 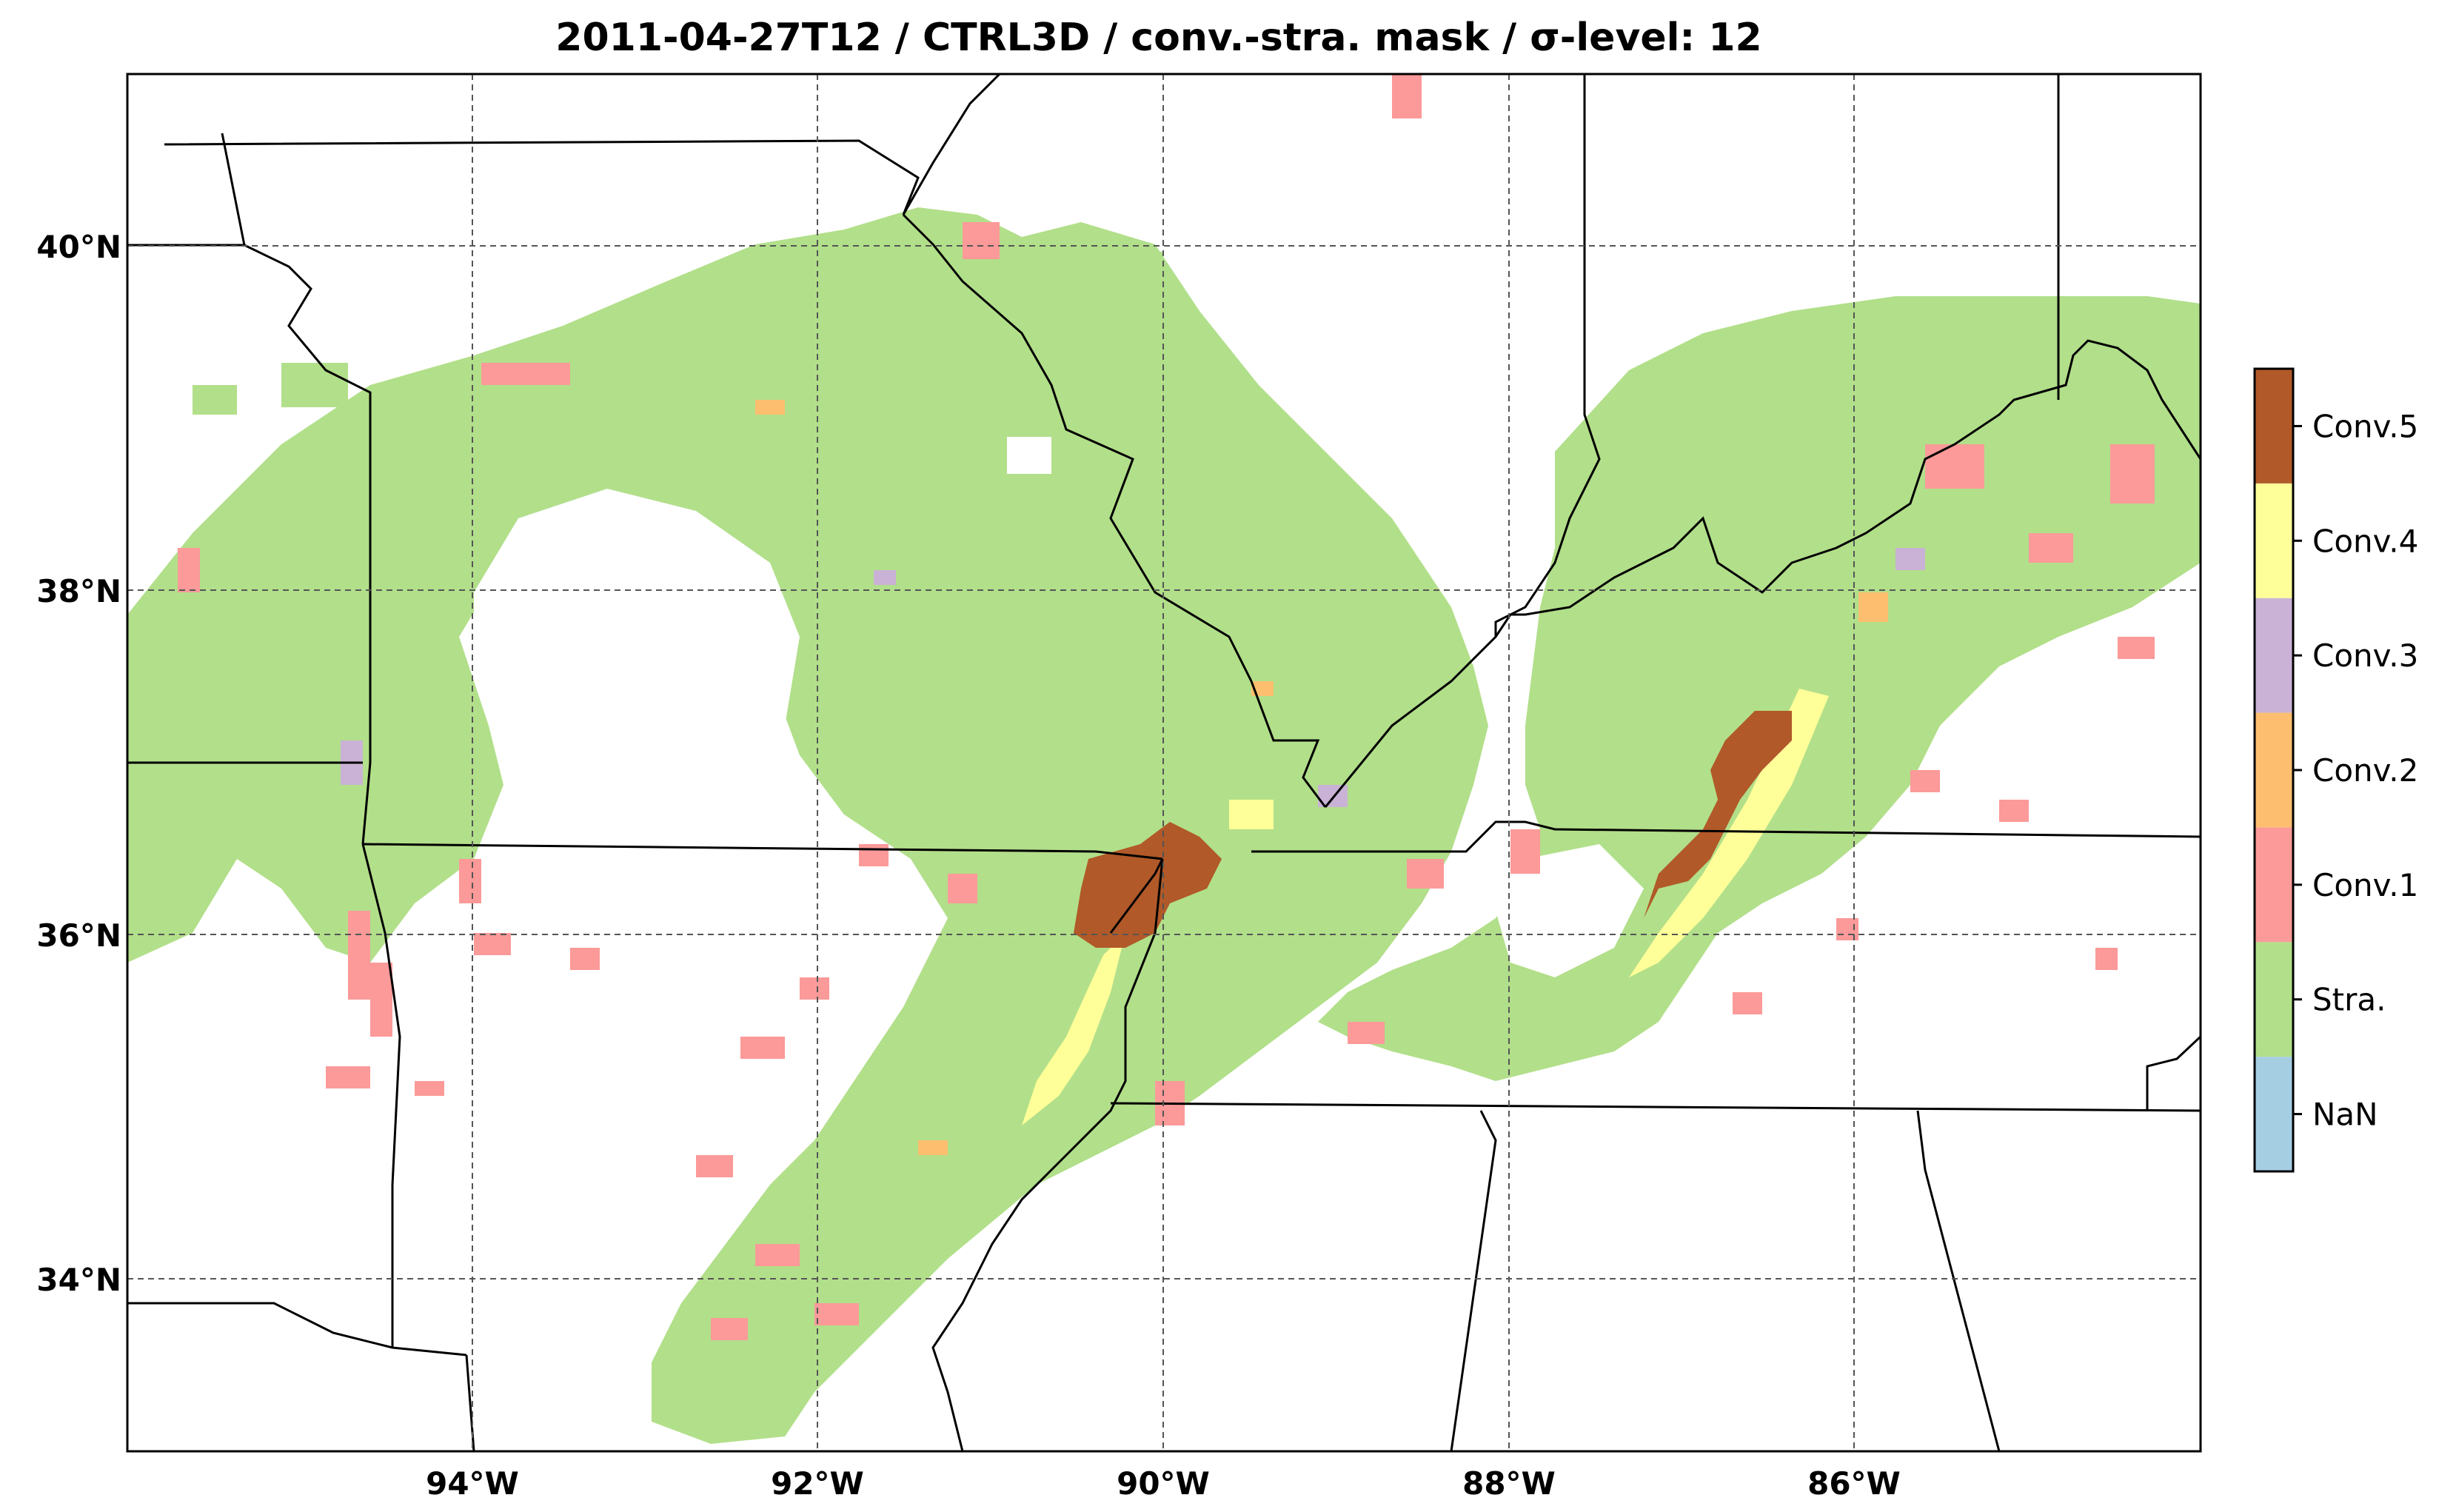 What do you see at coordinates (2365, 656) in the screenshot?
I see `colorbar-label: Conv.3` at bounding box center [2365, 656].